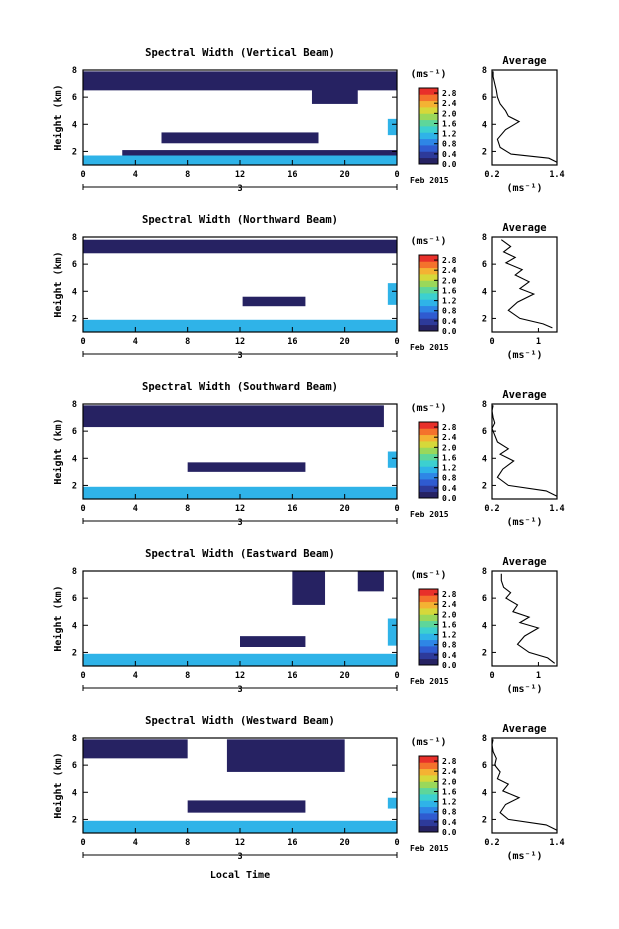 Image resolution: width=619 pixels, height=929 pixels. I want to click on colorbar-tick-label: 2.0, so click(449, 781).